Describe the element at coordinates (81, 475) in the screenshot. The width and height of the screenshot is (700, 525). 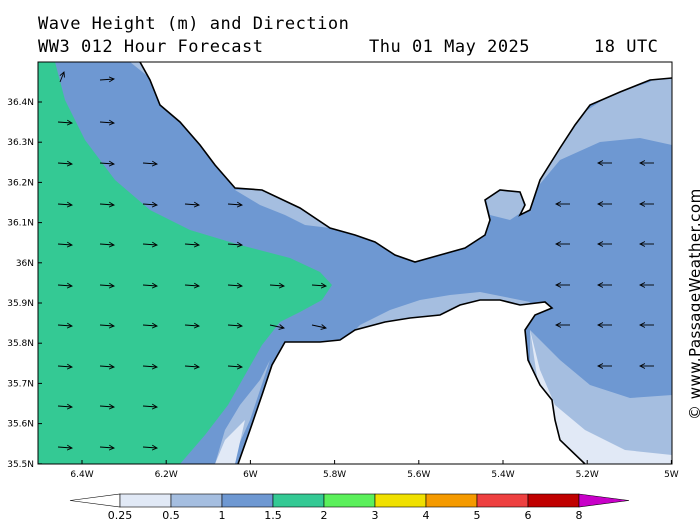
I see `longitude-label: 6.4W` at that location.